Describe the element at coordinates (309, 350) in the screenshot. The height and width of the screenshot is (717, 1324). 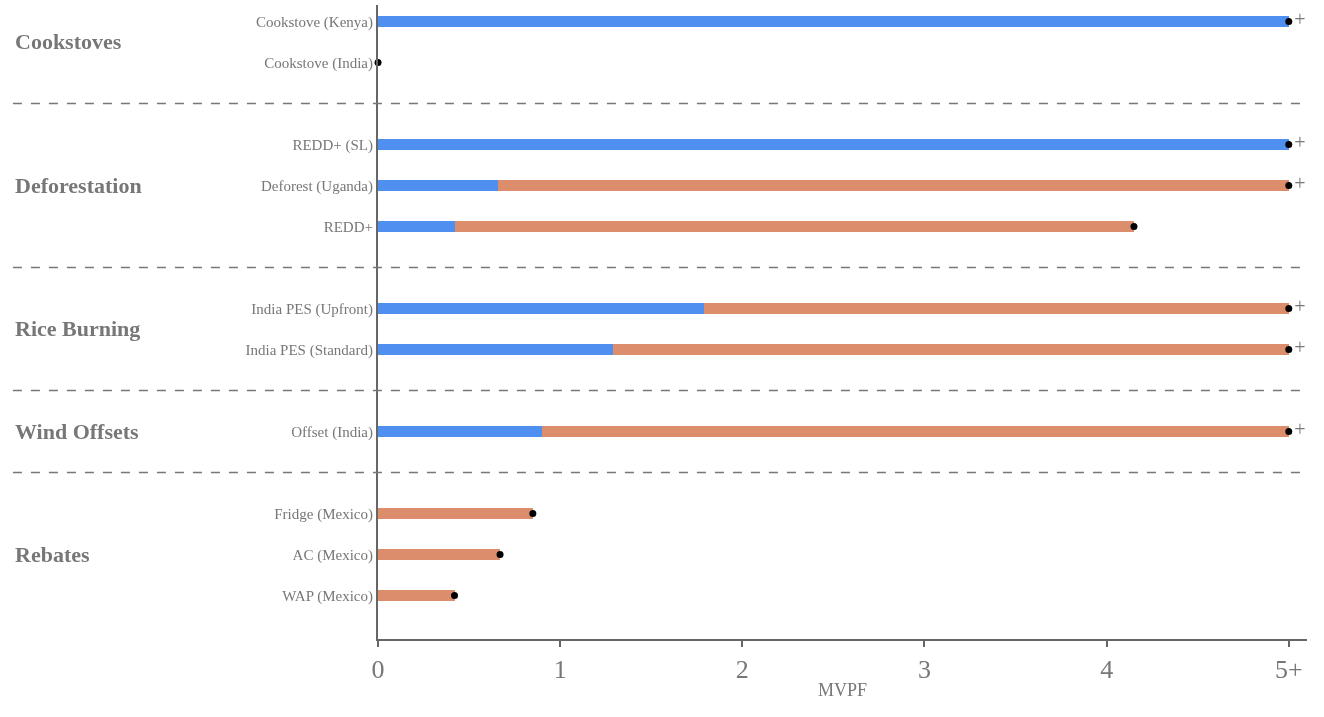
I see `y-tick-label: India PES (Standard)` at that location.